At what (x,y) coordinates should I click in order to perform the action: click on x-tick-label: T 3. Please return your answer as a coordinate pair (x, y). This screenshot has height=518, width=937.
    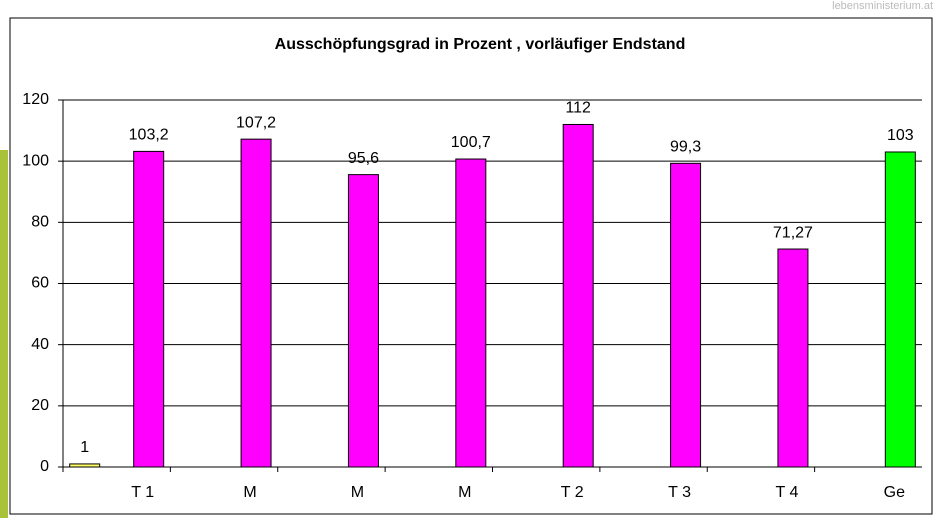
    Looking at the image, I should click on (679, 492).